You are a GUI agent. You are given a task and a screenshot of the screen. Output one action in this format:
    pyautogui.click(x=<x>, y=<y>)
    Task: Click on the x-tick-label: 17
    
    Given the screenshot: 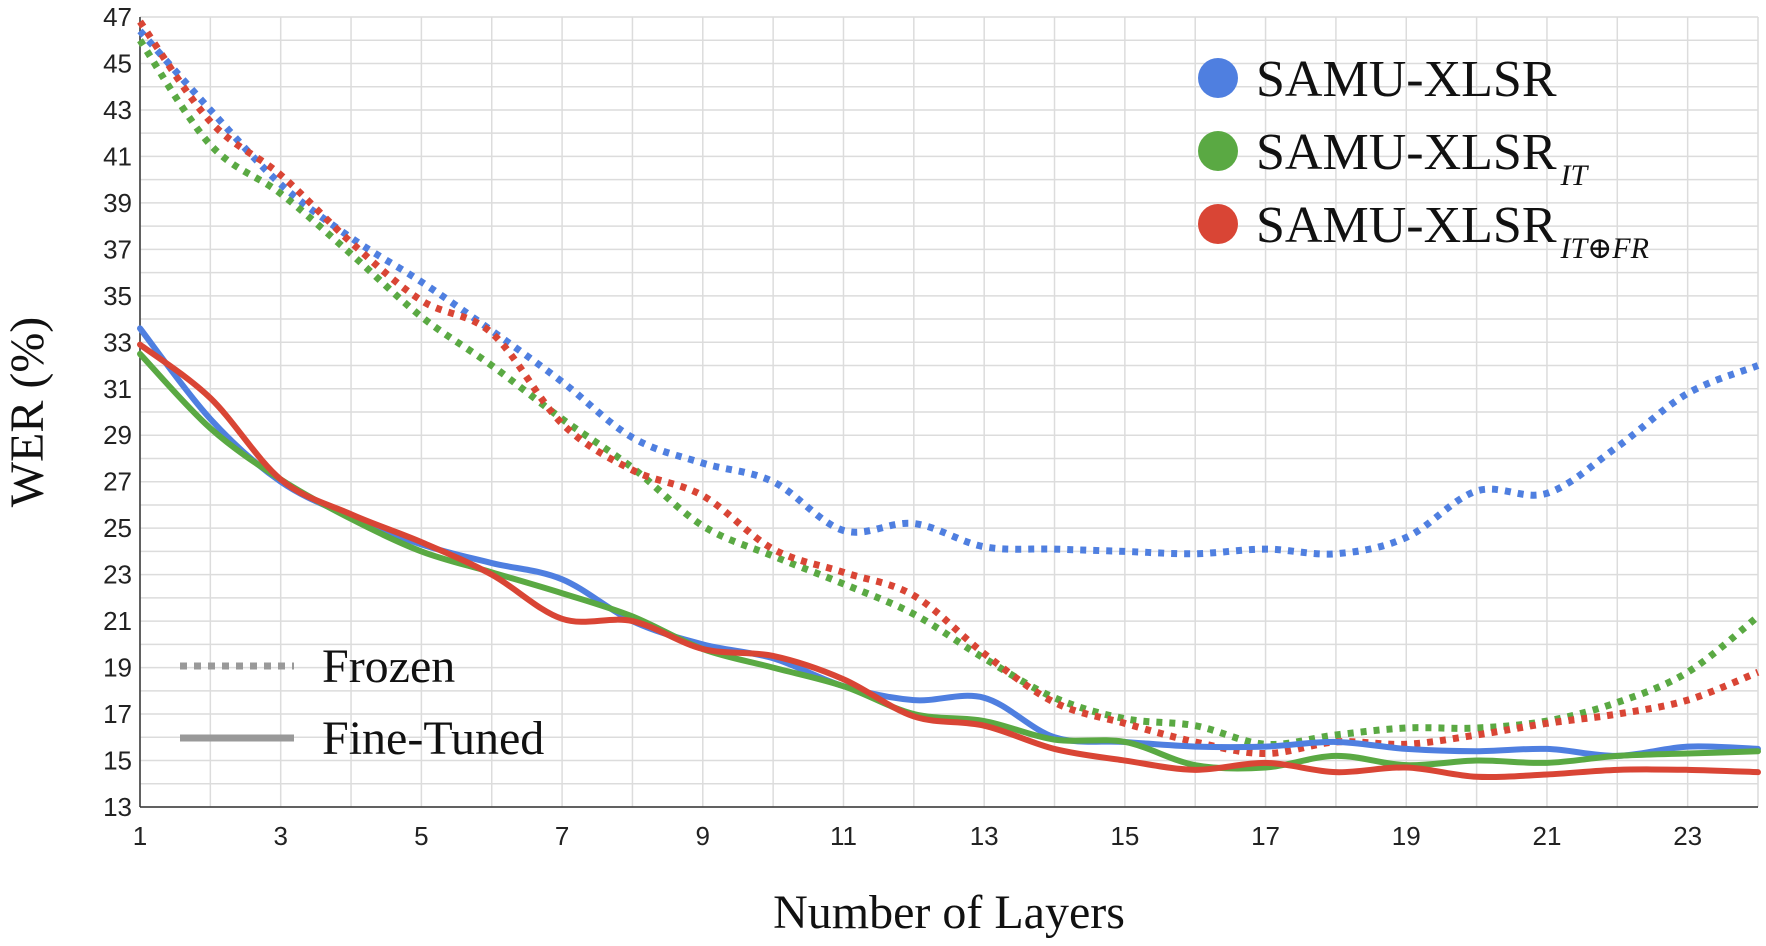 What is the action you would take?
    pyautogui.click(x=1265, y=836)
    